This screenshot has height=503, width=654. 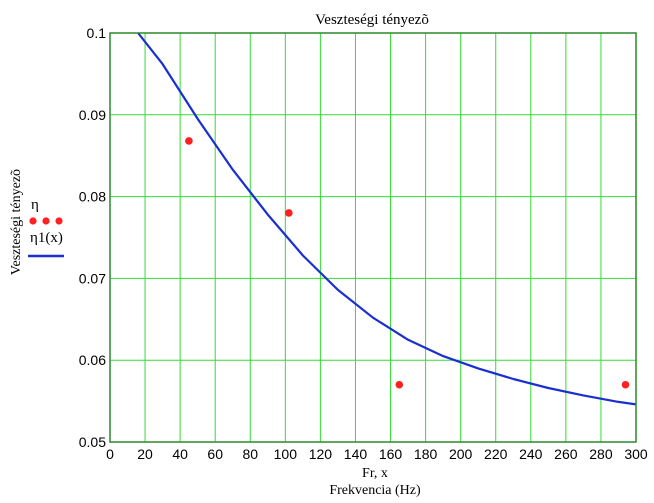 What do you see at coordinates (391, 454) in the screenshot?
I see `x-tick-label: 160` at bounding box center [391, 454].